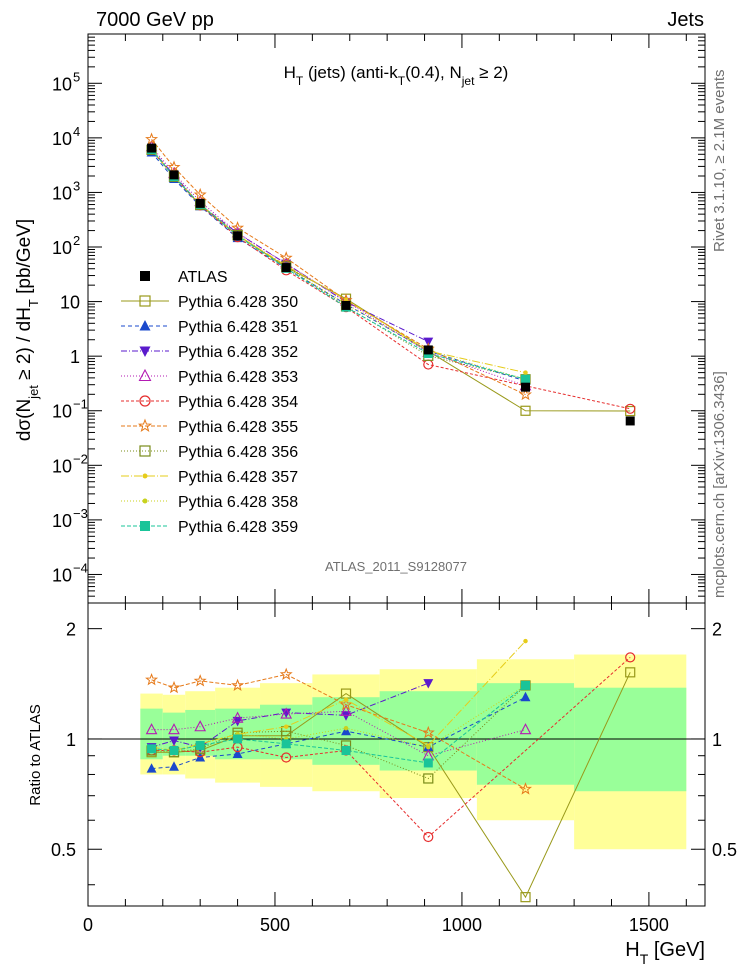 This screenshot has height=972, width=746. I want to click on rivet-version-label: Rivet 3.1.10, ≥ 2.1M events, so click(719, 161).